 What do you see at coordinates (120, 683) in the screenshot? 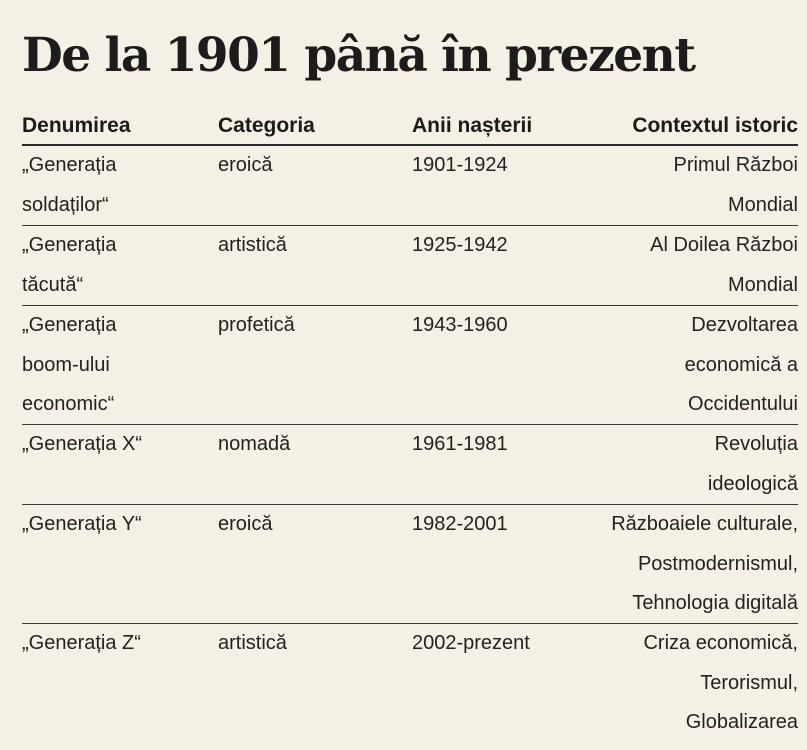
I see `cell-name: „Generația Z“` at bounding box center [120, 683].